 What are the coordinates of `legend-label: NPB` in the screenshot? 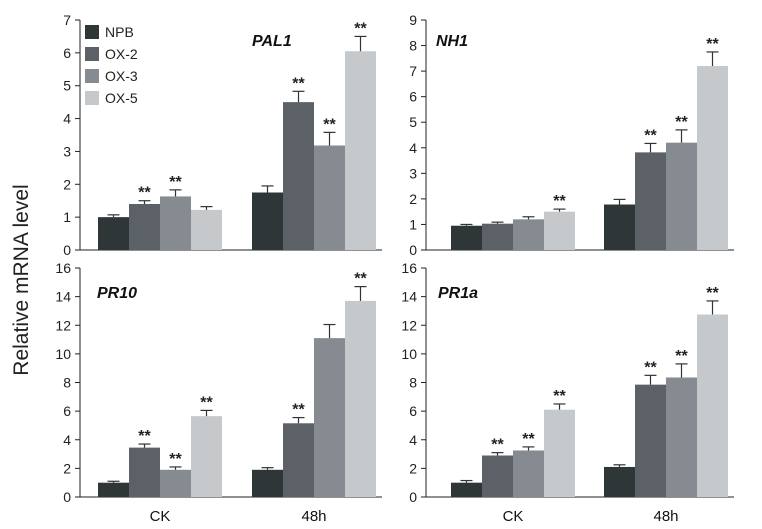 It's located at (119, 32).